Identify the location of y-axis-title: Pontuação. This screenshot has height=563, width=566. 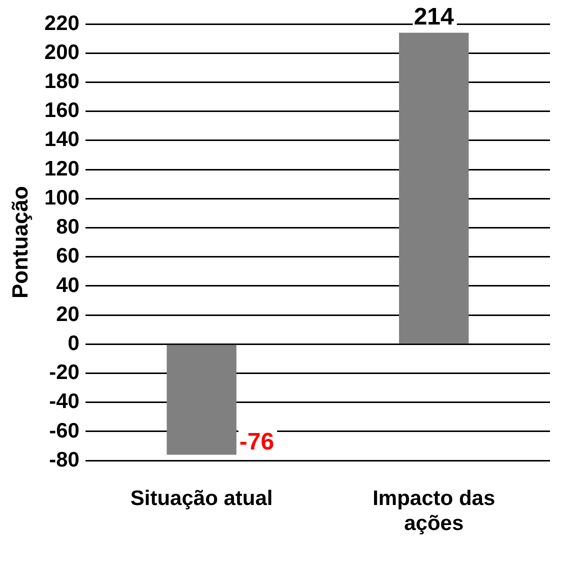
(19, 242).